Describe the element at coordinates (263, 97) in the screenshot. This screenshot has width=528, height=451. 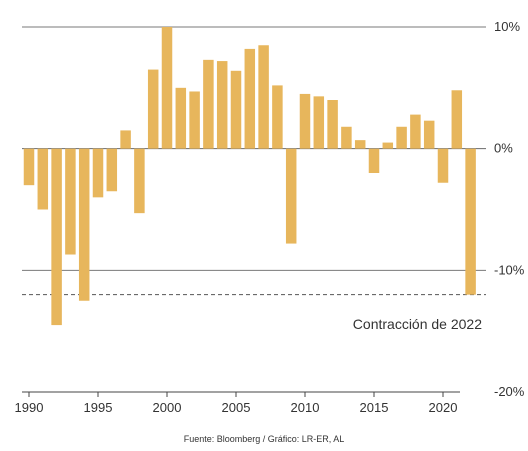
I see `bar-2007` at that location.